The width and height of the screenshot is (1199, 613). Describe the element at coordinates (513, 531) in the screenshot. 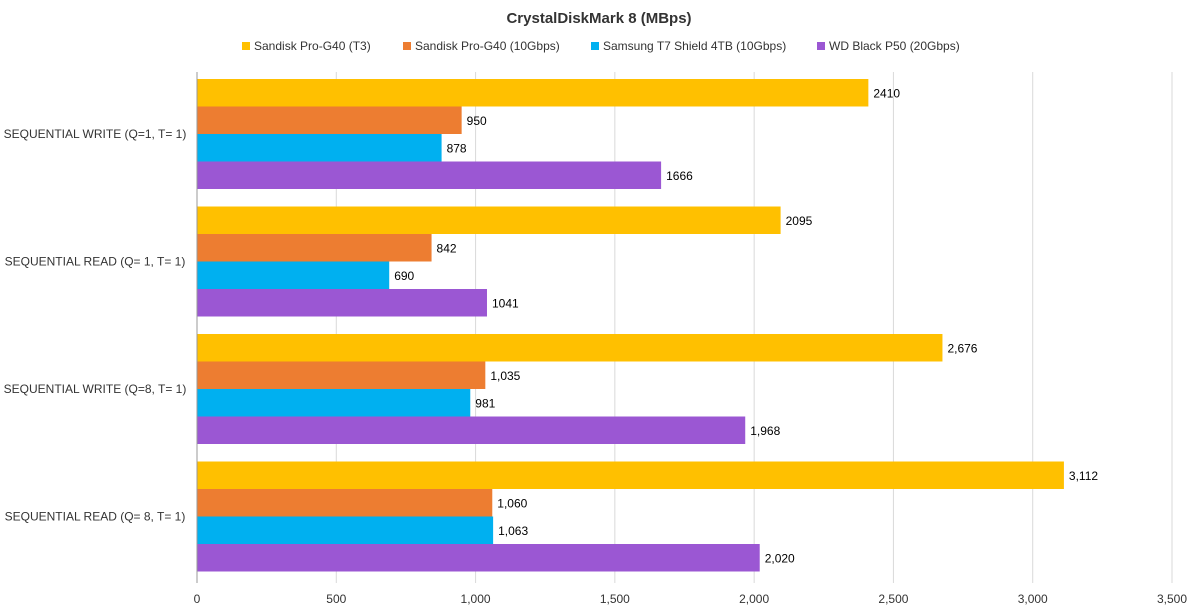

I see `bar-value-label: 1,063` at that location.